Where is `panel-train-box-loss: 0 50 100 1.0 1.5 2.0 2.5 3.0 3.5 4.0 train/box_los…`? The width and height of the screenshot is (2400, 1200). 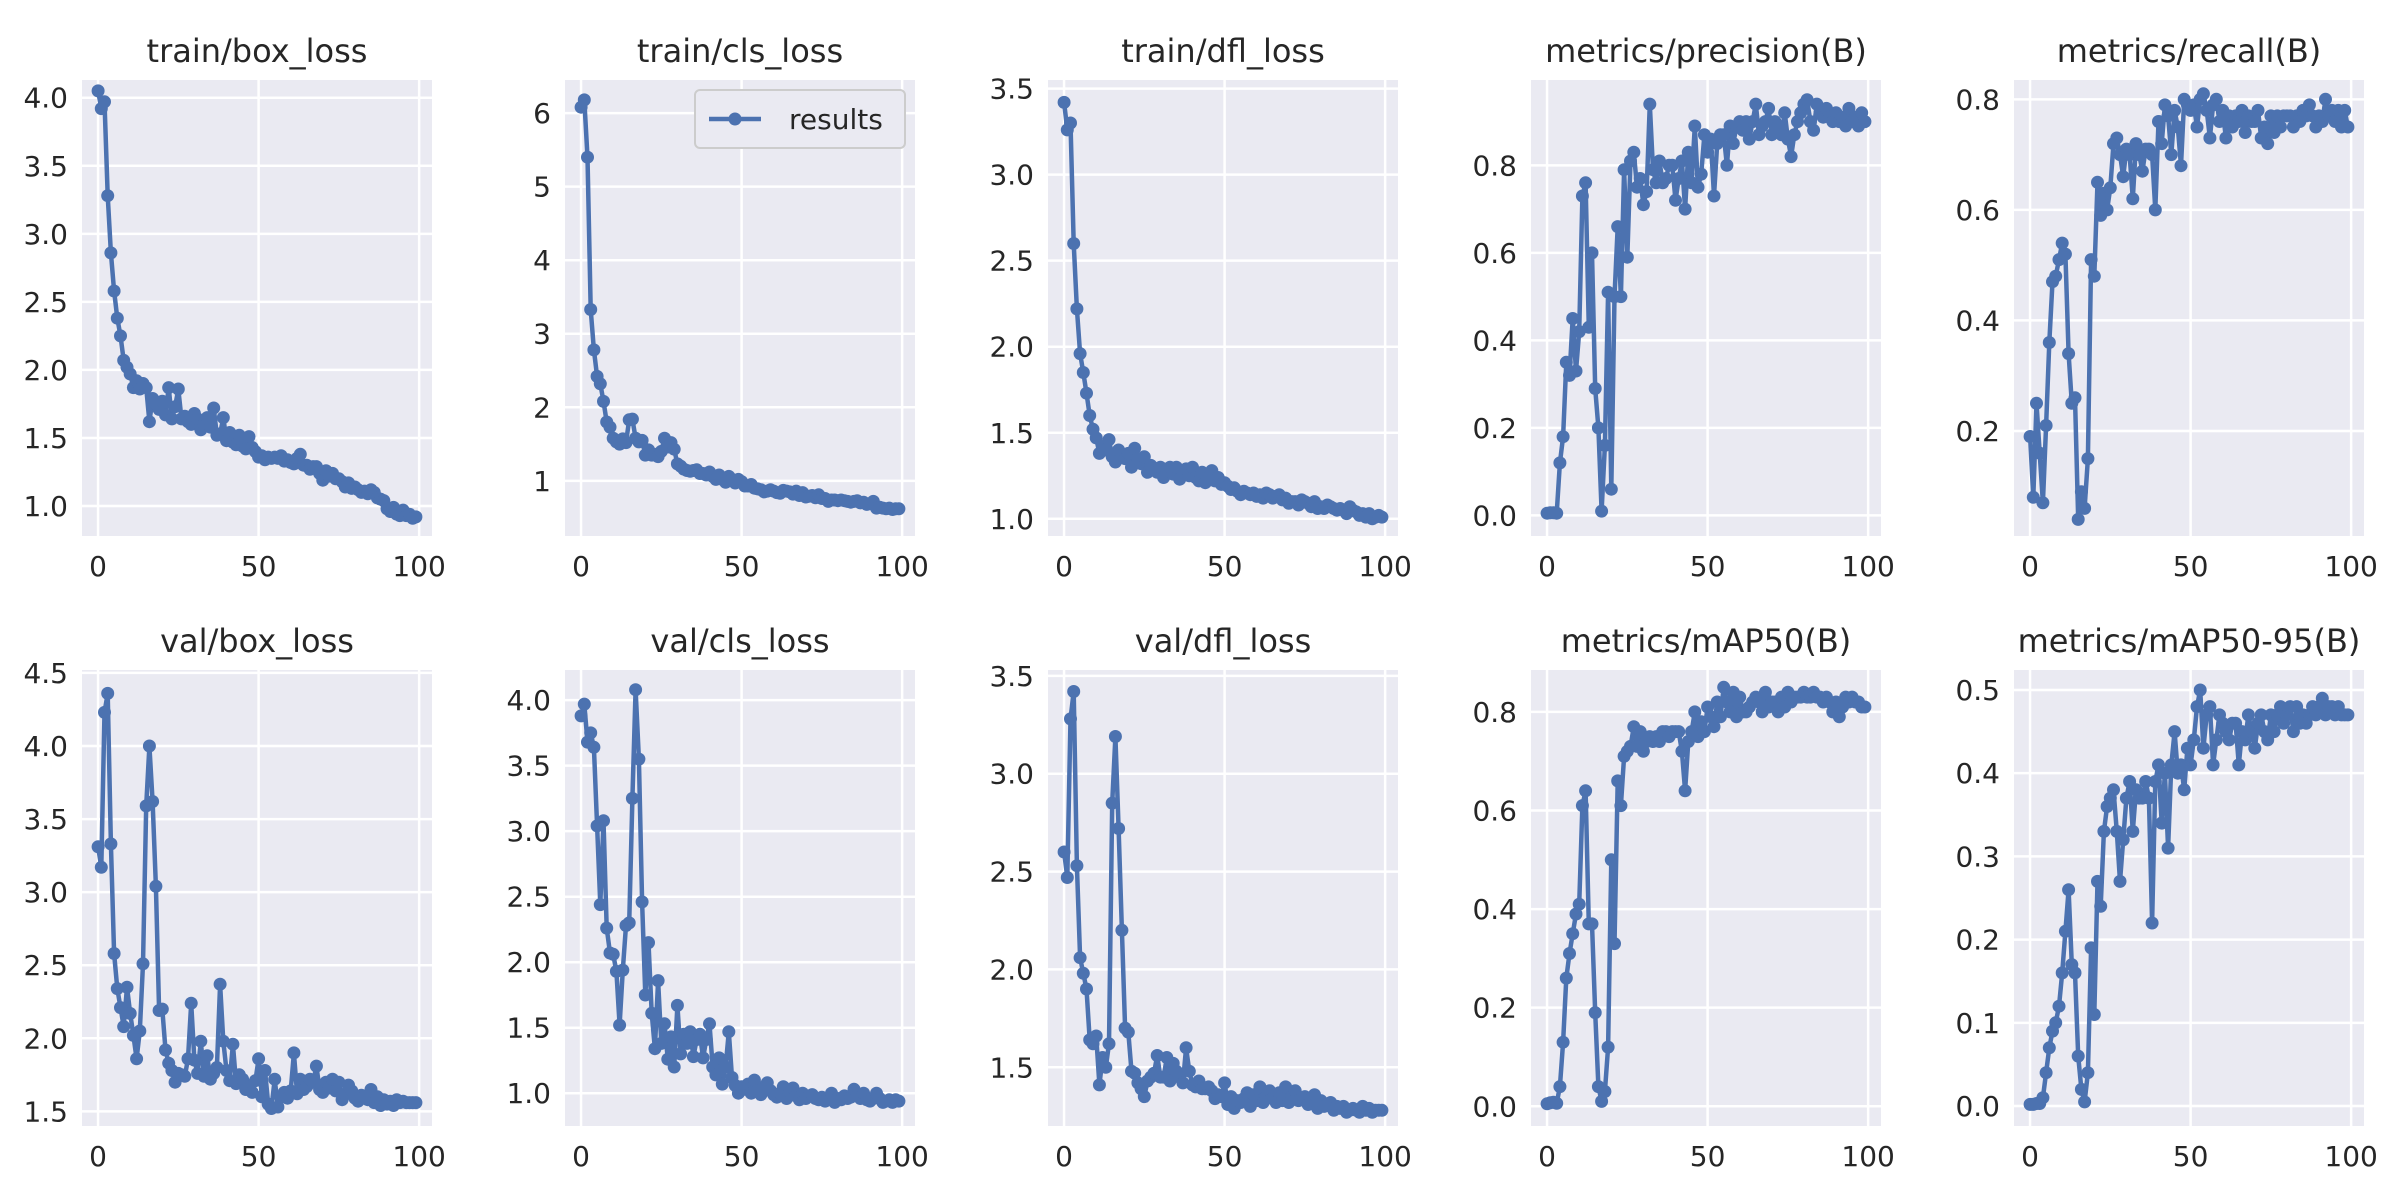 panel-train-box-loss: 0 50 100 1.0 1.5 2.0 2.5 3.0 3.5 4.0 train/box_los… is located at coordinates (234, 307).